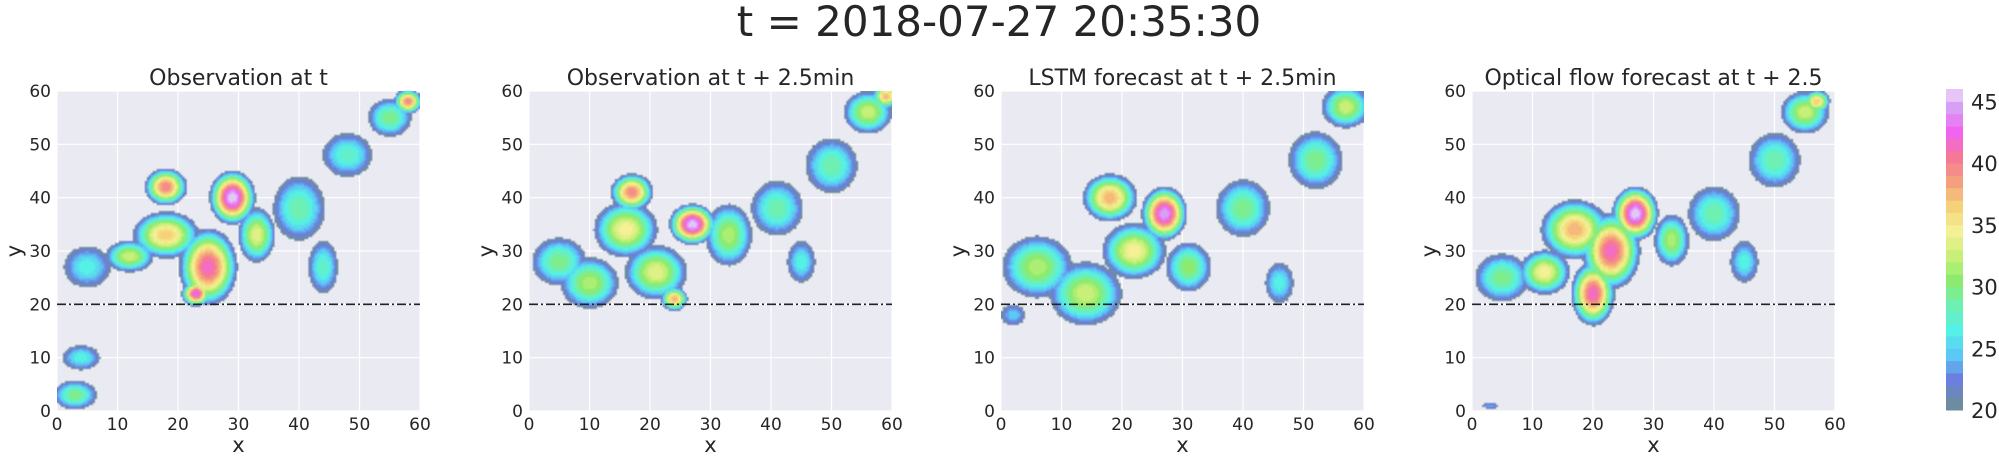 The height and width of the screenshot is (464, 1999). What do you see at coordinates (1182, 78) in the screenshot?
I see `panel-title: LSTM forecast at t + 2.5min` at bounding box center [1182, 78].